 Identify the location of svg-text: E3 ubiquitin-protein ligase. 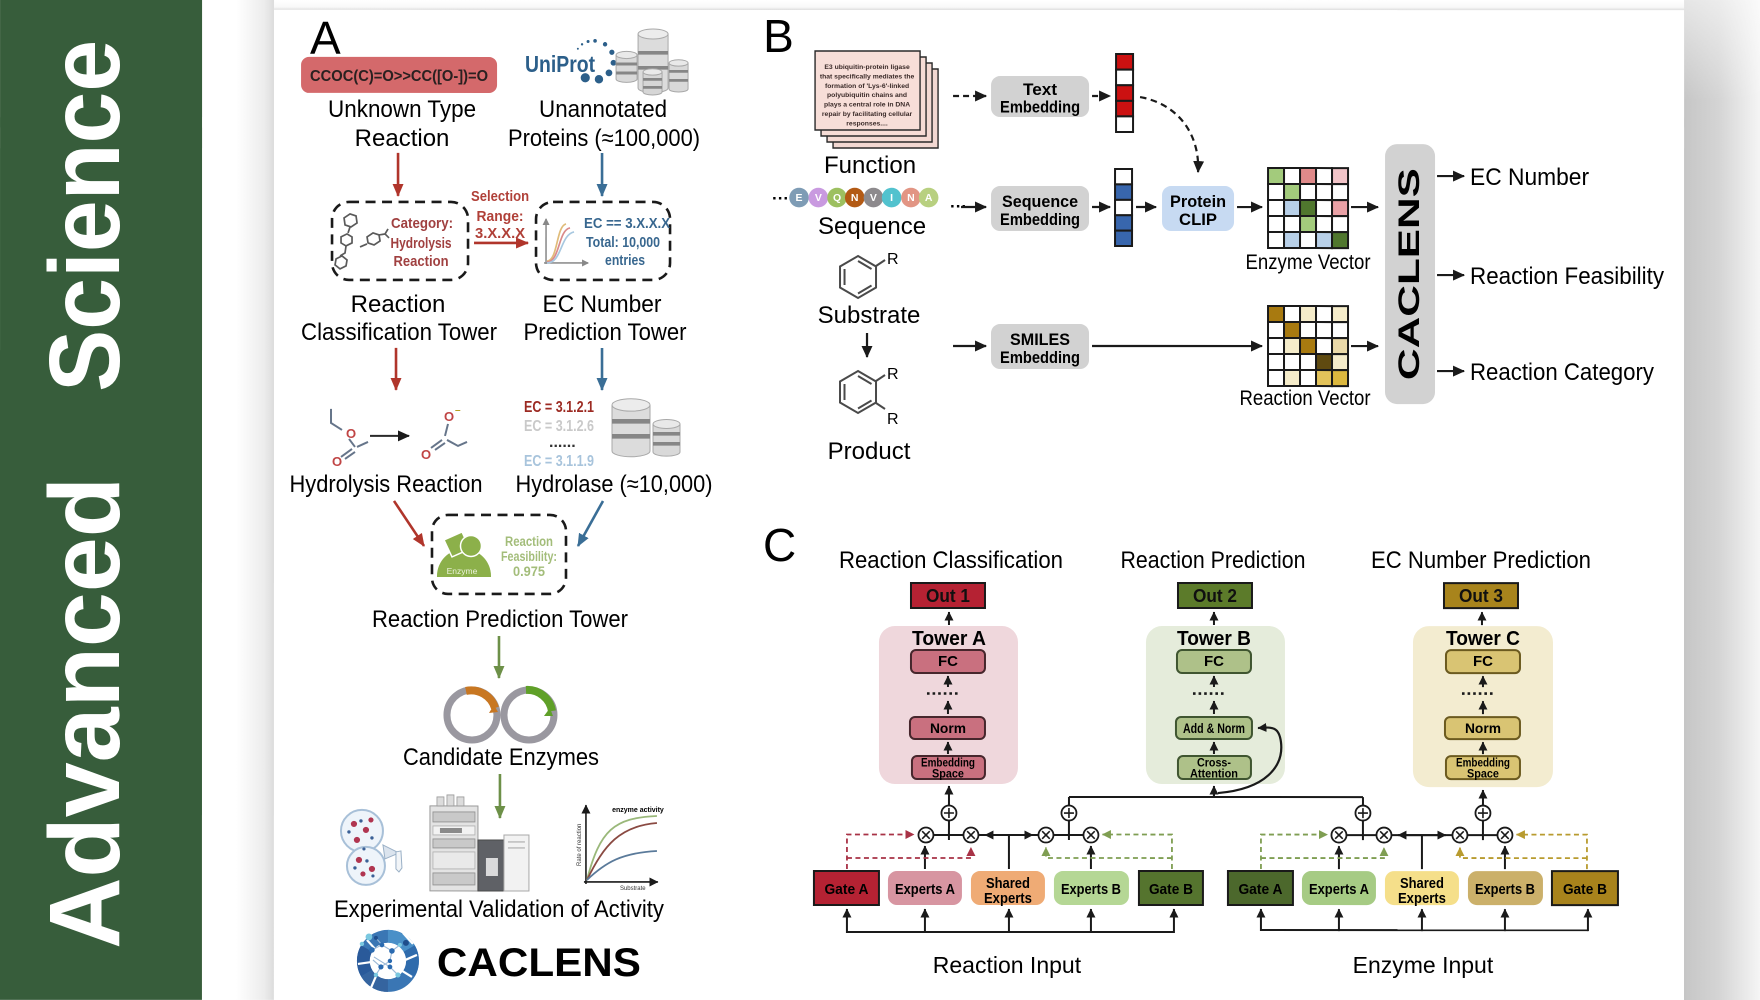
(867, 67).